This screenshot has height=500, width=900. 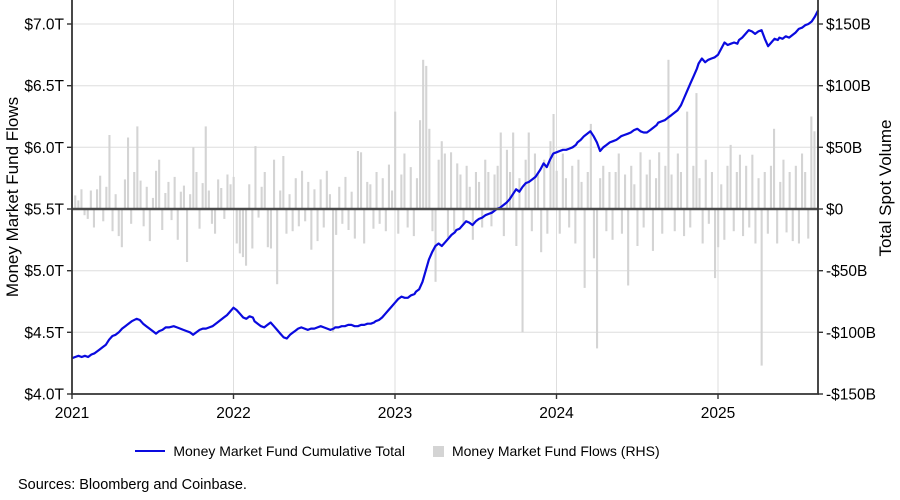 What do you see at coordinates (233, 413) in the screenshot?
I see `x-tick-label: 2022` at bounding box center [233, 413].